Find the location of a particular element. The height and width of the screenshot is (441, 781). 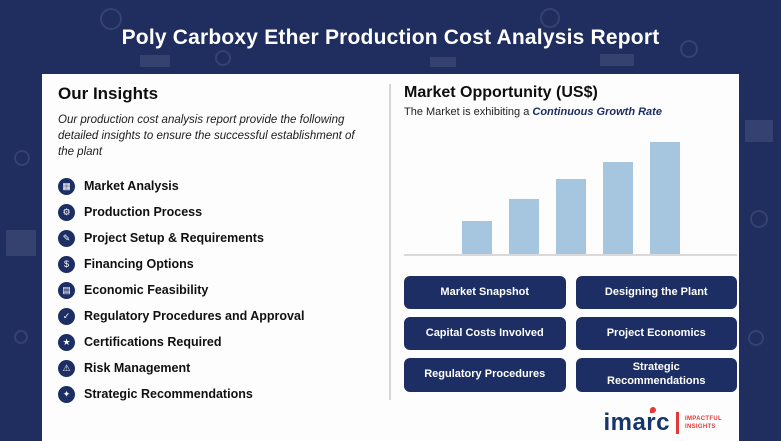

imarc-logo-text: imarc is located at coordinates (636, 421).